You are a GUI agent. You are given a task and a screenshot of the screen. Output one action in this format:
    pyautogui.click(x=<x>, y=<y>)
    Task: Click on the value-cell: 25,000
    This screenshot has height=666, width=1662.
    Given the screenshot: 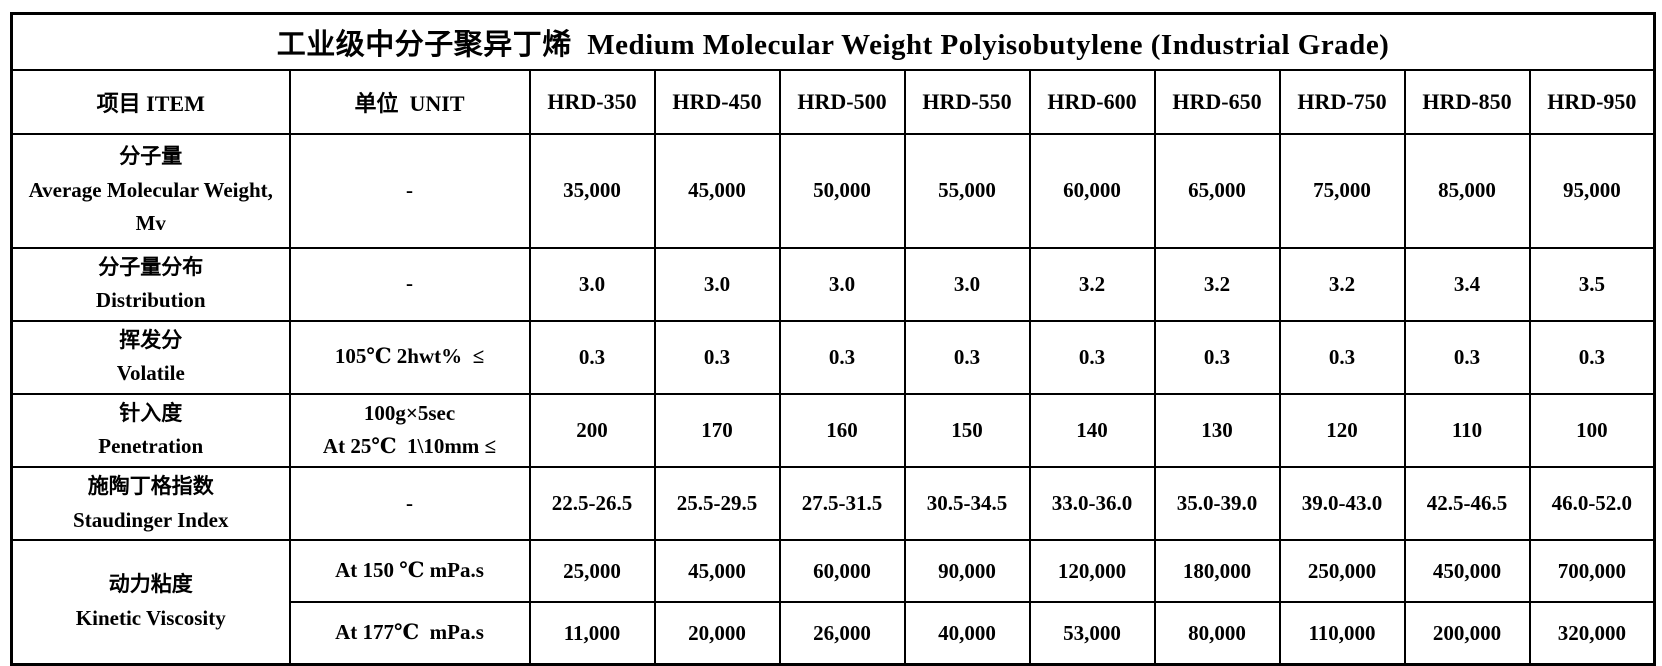 What is the action you would take?
    pyautogui.click(x=592, y=571)
    